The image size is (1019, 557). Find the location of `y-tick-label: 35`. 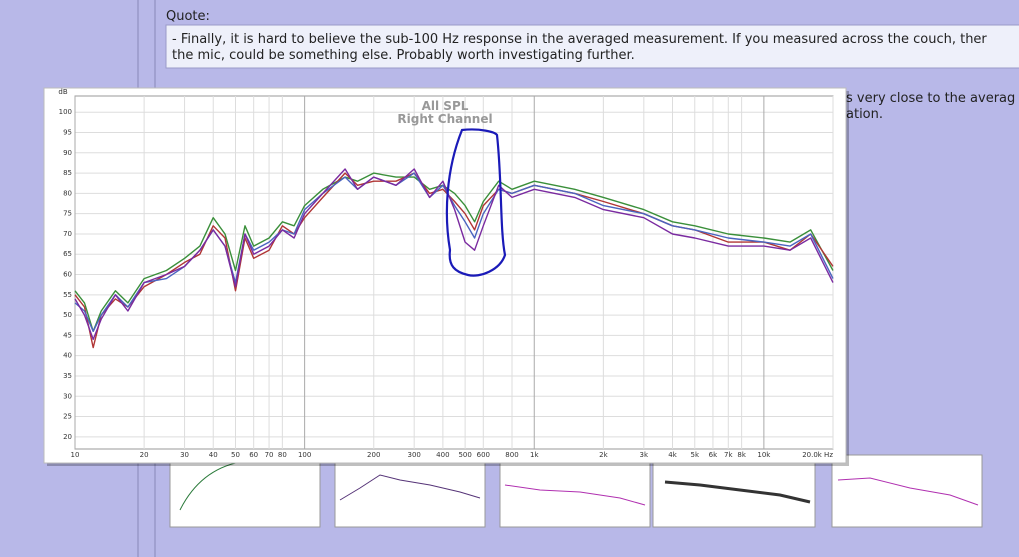

y-tick-label: 35 is located at coordinates (67, 376).